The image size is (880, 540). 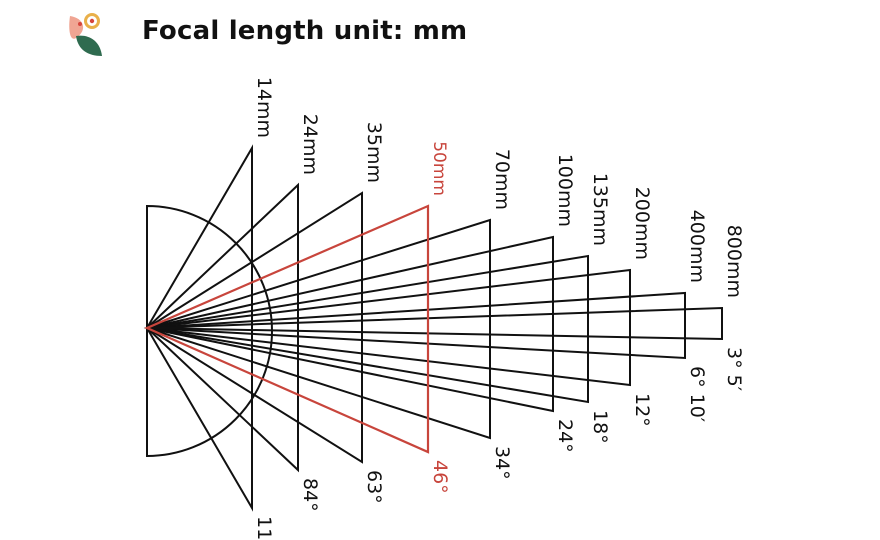 I want to click on view-angle-label: 63°, so click(x=374, y=487).